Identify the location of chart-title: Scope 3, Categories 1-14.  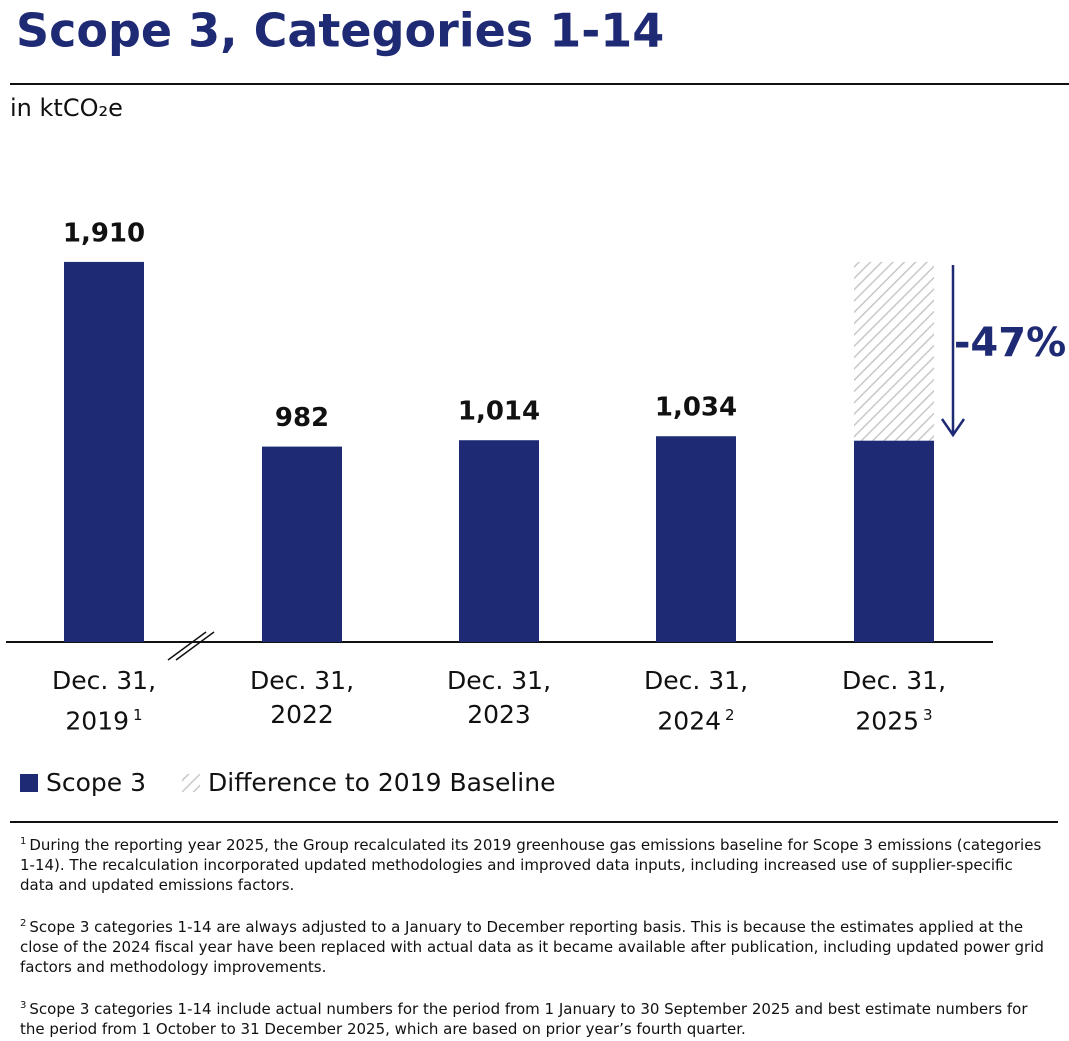
(340, 31).